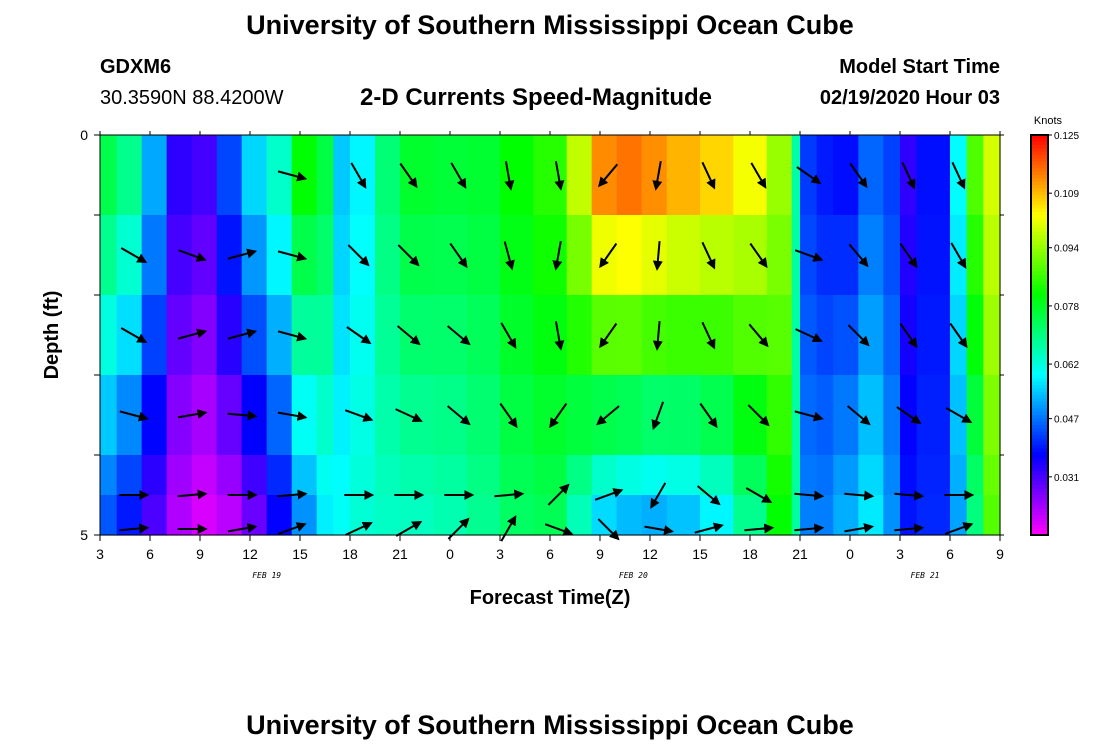 The width and height of the screenshot is (1100, 750). Describe the element at coordinates (550, 598) in the screenshot. I see `x-axis-label: Forecast Time(Z)` at that location.